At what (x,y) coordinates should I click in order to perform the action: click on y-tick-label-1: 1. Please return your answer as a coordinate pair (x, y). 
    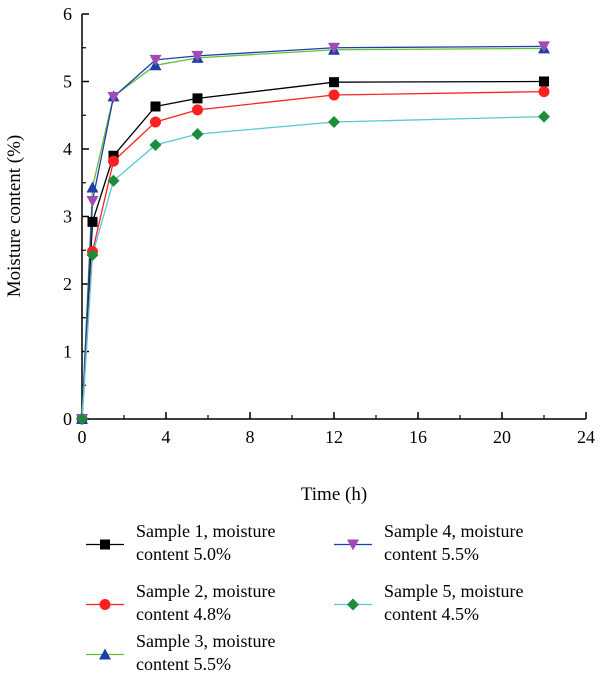
    Looking at the image, I should click on (67, 352).